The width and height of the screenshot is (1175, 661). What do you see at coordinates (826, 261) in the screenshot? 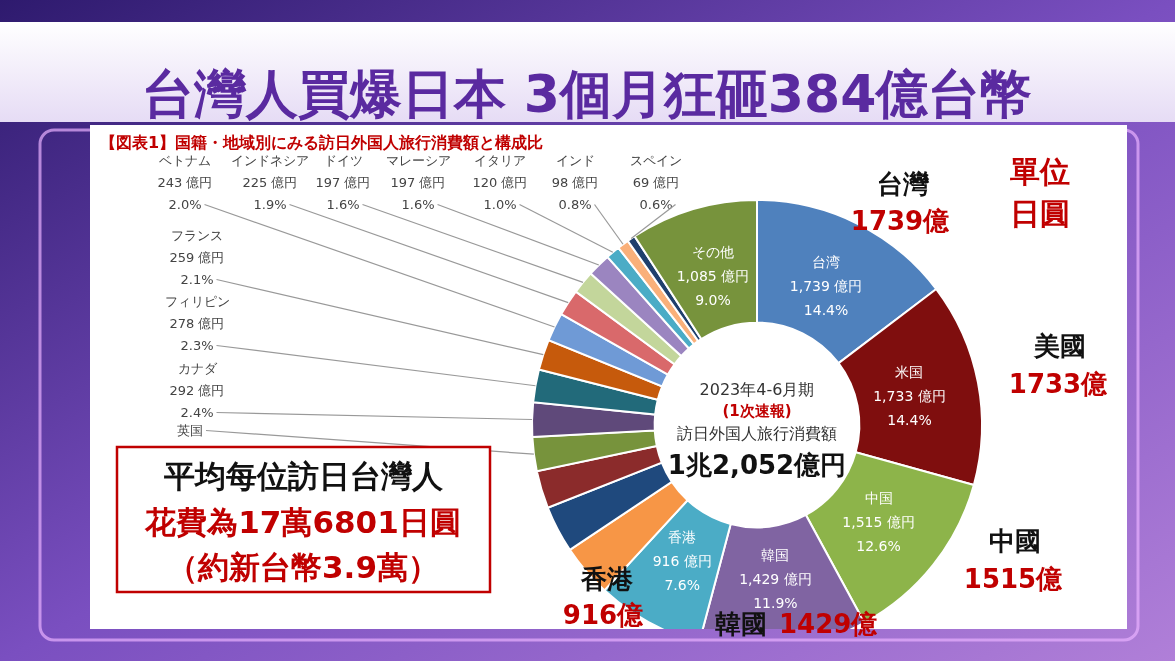
I see `slice-label: 台湾` at bounding box center [826, 261].